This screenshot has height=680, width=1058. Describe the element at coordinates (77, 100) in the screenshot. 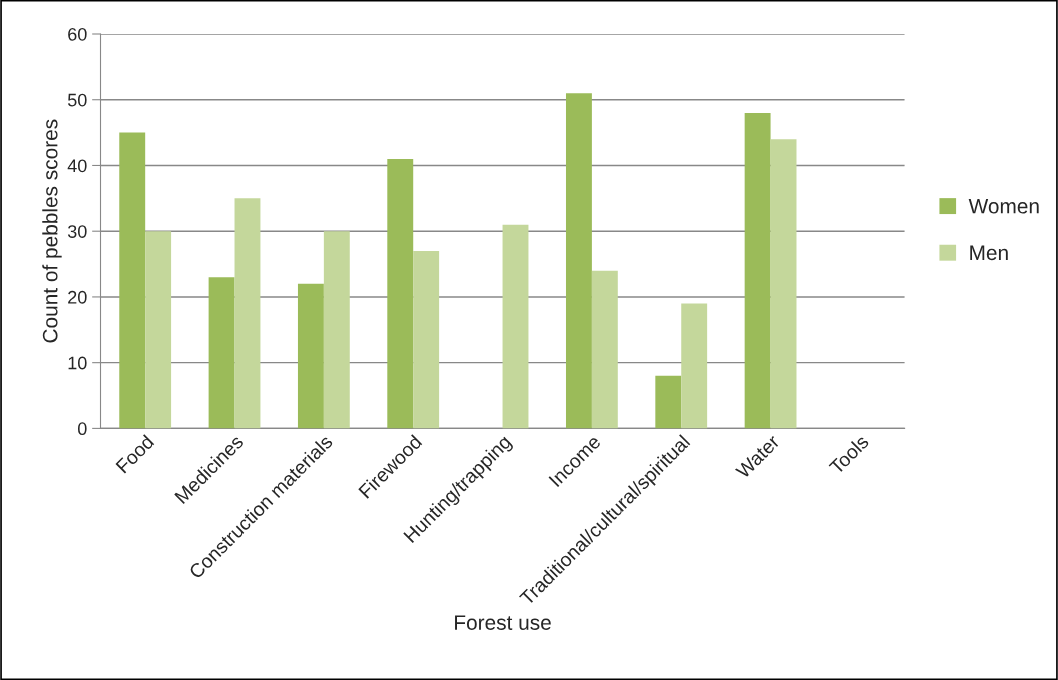

I see `y-tick-label: 50` at that location.